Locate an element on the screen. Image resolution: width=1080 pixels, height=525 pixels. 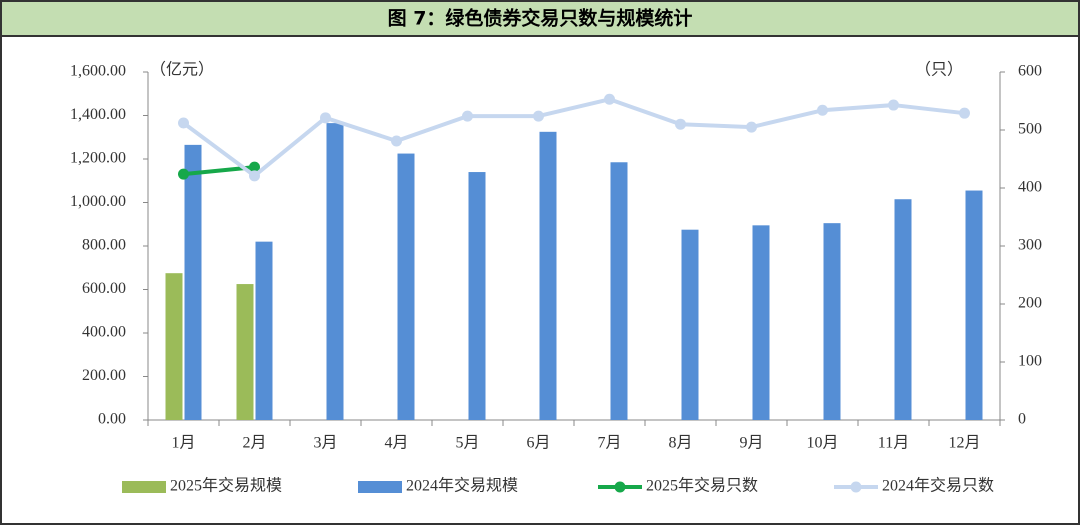
y-tick-label: 0.00 is located at coordinates (112, 419).